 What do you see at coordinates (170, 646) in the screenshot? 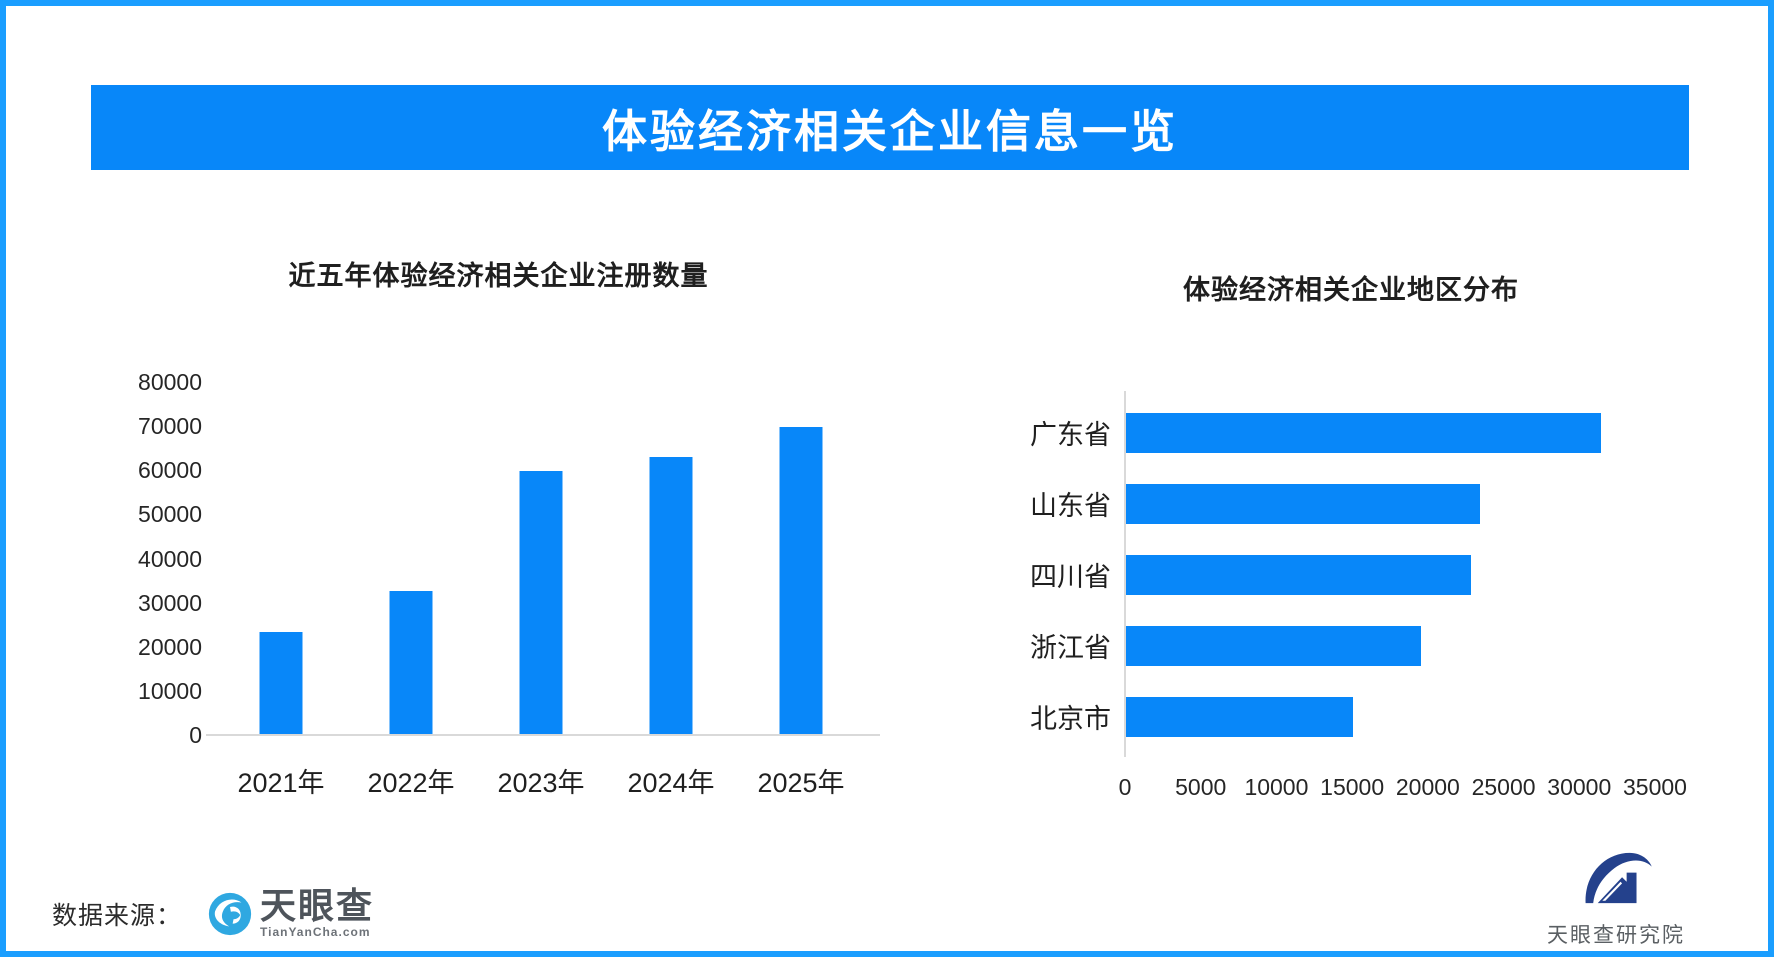
I see `y-tick-label: 20000` at bounding box center [170, 646].